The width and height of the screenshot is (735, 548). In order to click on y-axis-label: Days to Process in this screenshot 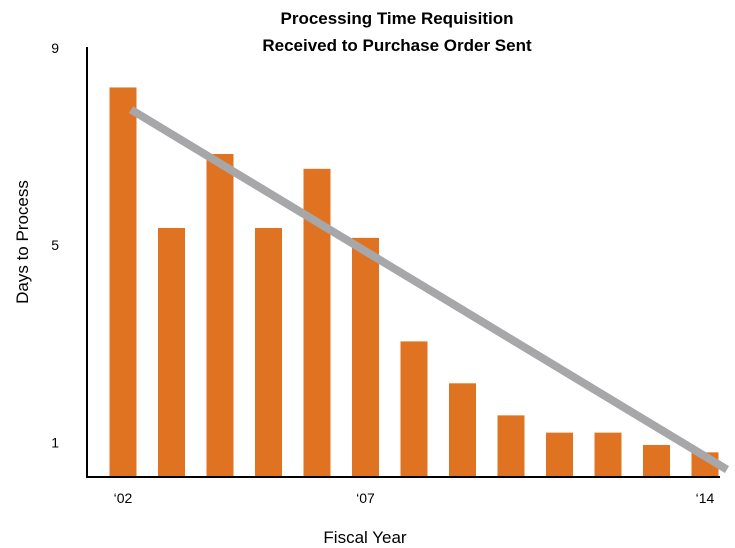, I will do `click(22, 242)`.